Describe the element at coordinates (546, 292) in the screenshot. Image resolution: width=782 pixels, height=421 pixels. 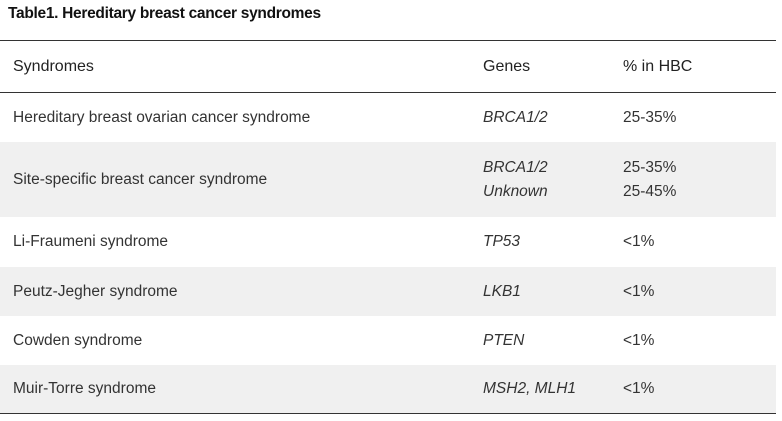
I see `genes-cell: LKB1` at that location.